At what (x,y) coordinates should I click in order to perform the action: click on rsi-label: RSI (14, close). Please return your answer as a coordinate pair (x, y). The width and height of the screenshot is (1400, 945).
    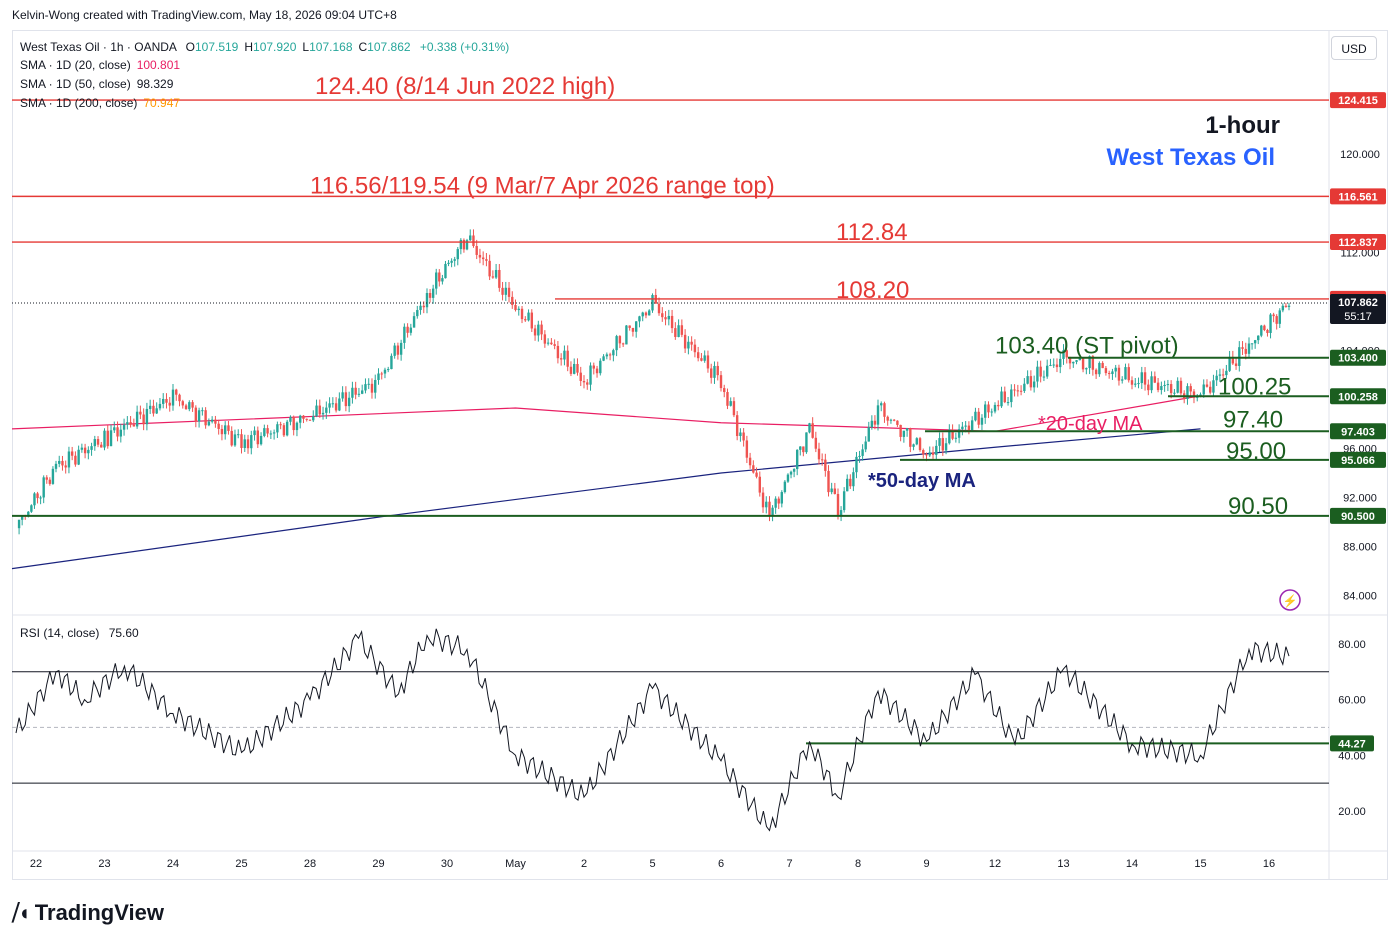
    Looking at the image, I should click on (60, 633).